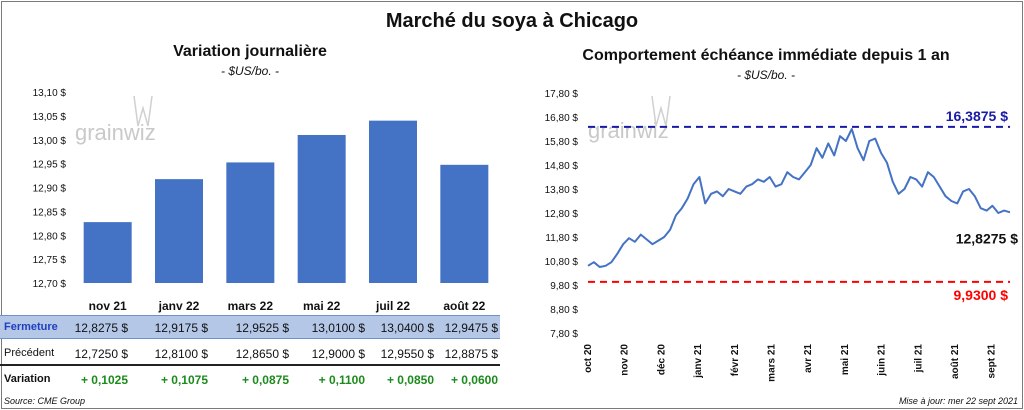 This screenshot has width=1024, height=410. What do you see at coordinates (50, 236) in the screenshot?
I see `bar-y-tick: 12,80 $` at bounding box center [50, 236].